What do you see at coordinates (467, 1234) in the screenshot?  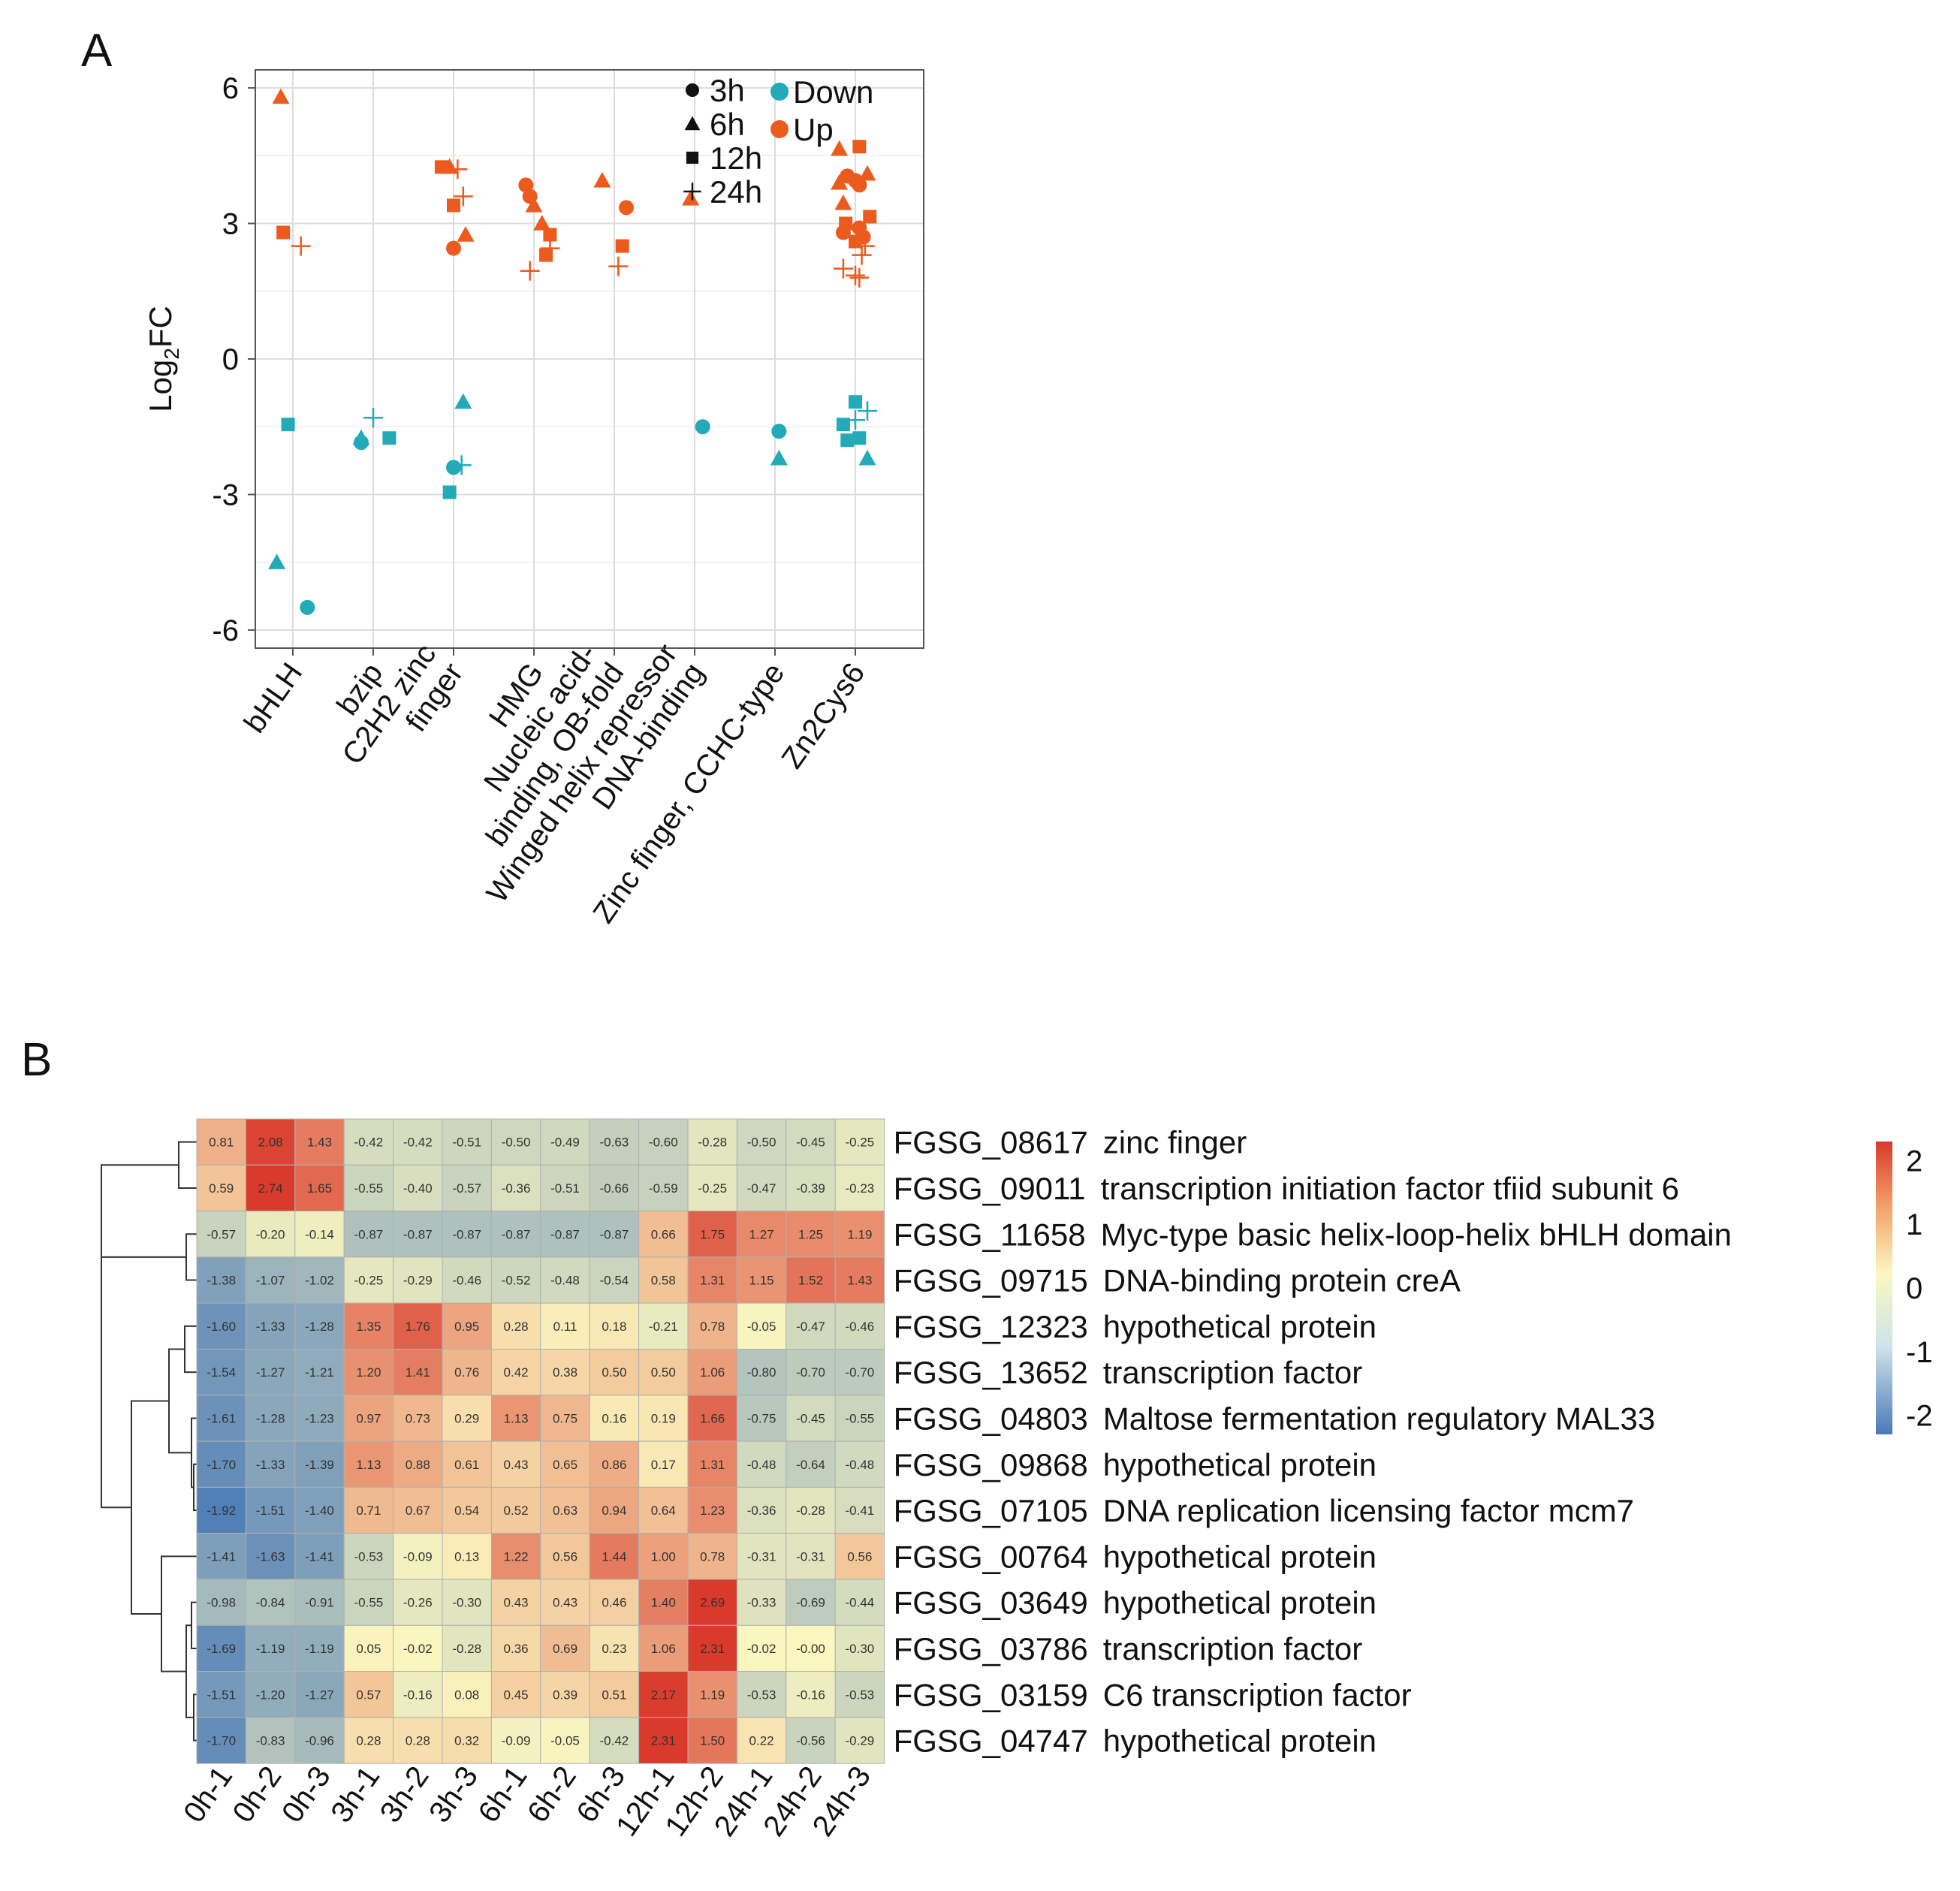 I see `heatmap-cell-value: -0.87` at bounding box center [467, 1234].